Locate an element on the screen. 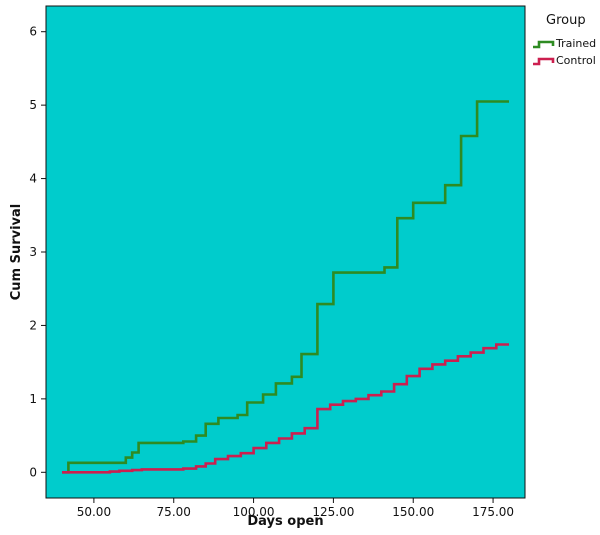 This screenshot has width=600, height=535. x-axis-ticks: 50.00 75.00 100.00 125.00 150.00 175.00 is located at coordinates (295, 508).